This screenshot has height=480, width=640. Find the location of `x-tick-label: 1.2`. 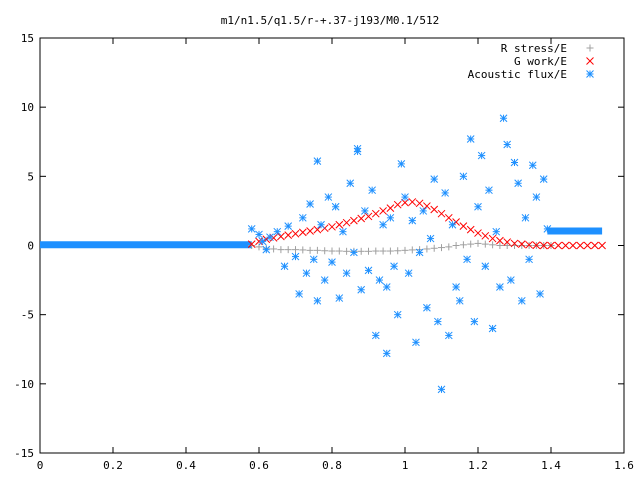

x-tick-label: 1.2 is located at coordinates (478, 465).